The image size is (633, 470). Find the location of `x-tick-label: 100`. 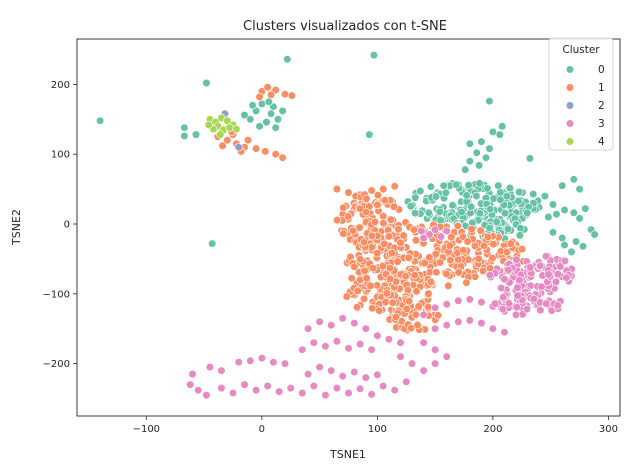

x-tick-label: 100 is located at coordinates (377, 429).